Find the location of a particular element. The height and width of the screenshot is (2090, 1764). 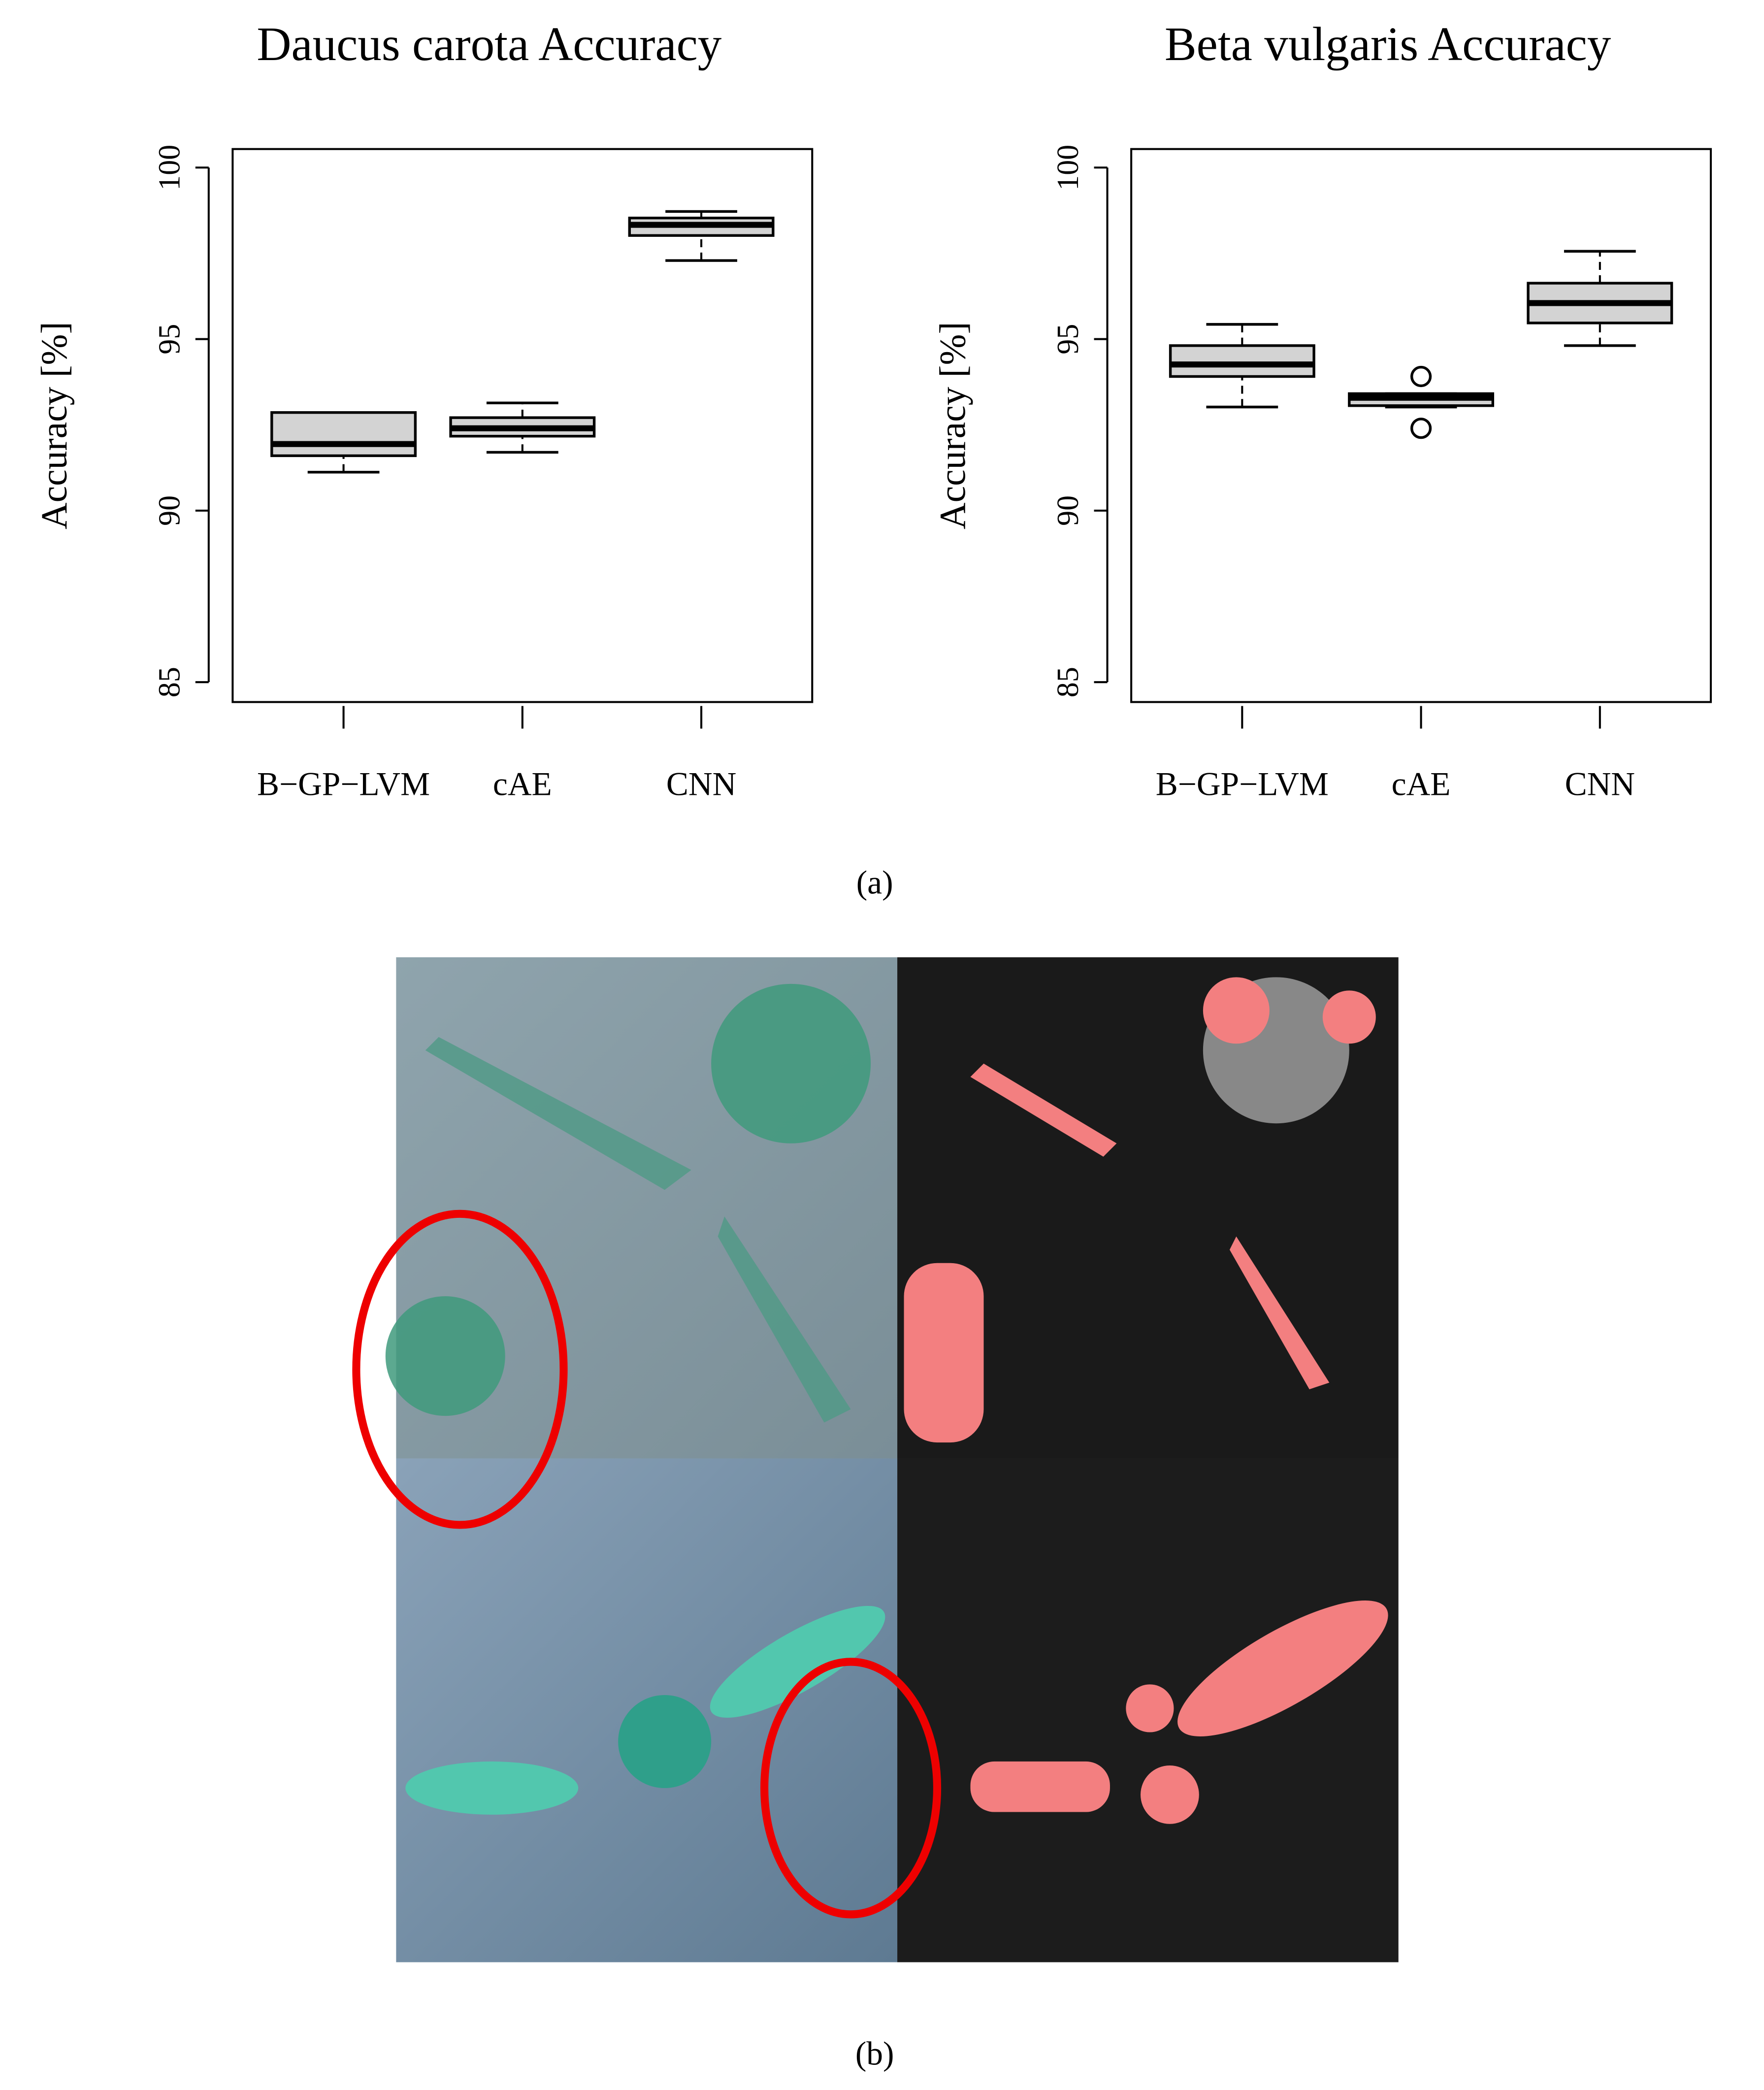

caption: (a) is located at coordinates (875, 882).